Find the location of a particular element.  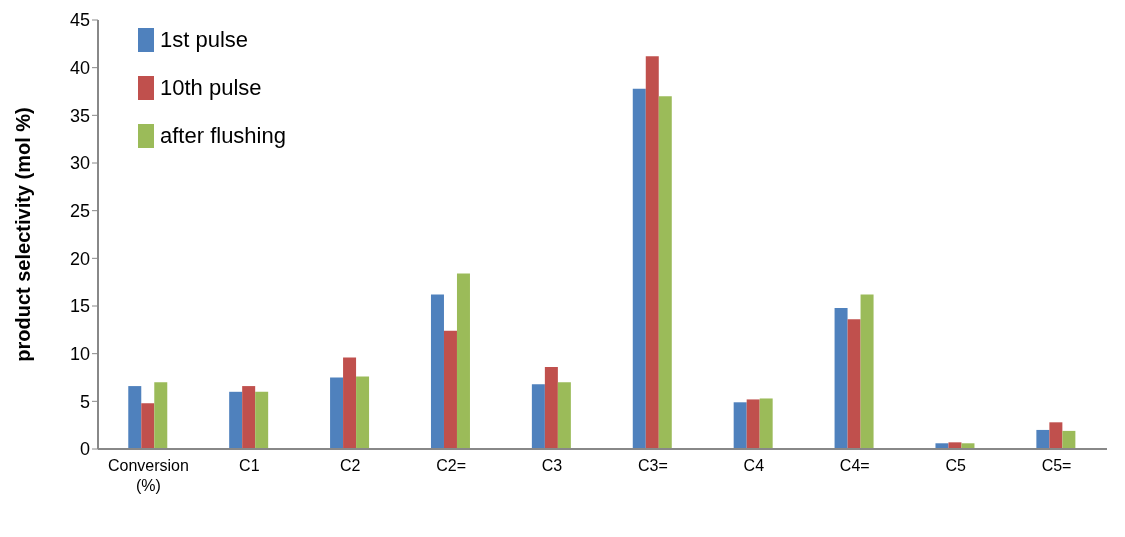

y-tick-label: 15 is located at coordinates (79, 306).